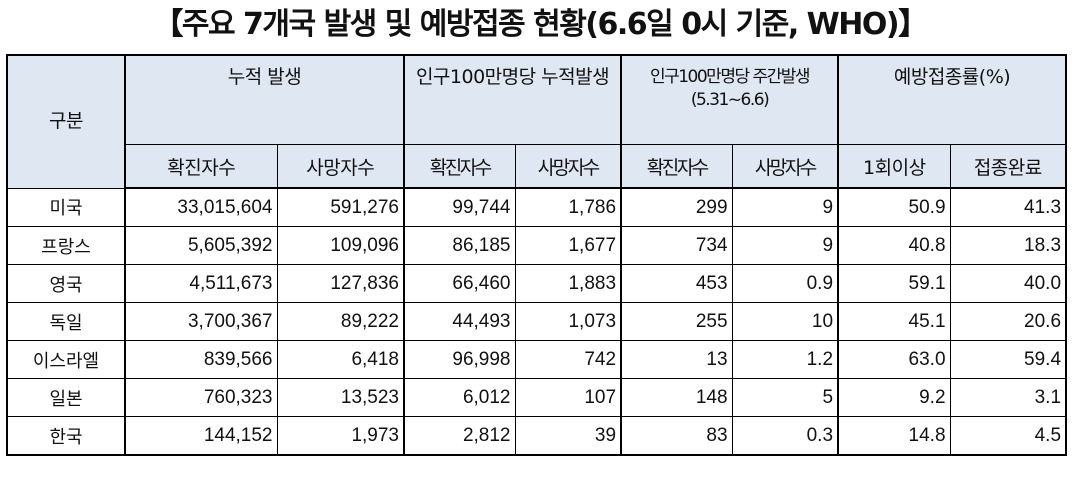  I want to click on value-cell: 144,152, so click(201, 436).